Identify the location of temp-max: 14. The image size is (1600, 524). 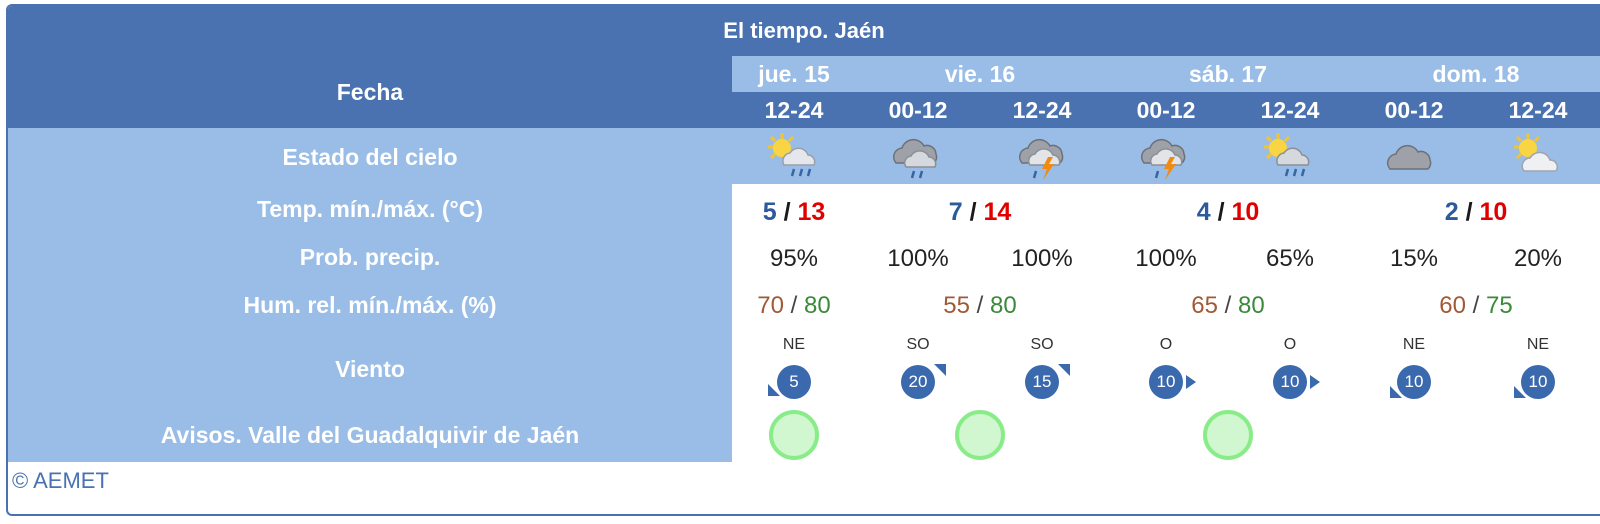
(997, 211).